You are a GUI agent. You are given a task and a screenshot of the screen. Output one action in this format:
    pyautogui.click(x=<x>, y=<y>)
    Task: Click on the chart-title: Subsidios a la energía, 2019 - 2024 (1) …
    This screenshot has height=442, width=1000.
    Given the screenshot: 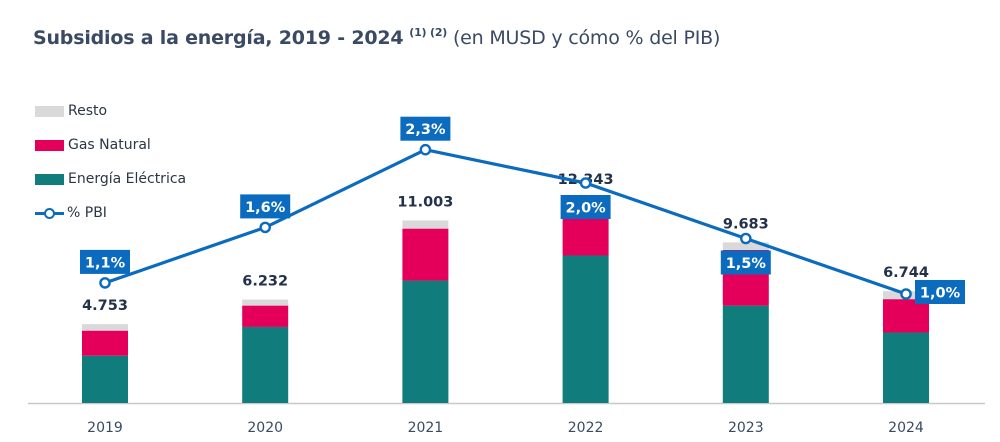 What is the action you would take?
    pyautogui.click(x=376, y=37)
    